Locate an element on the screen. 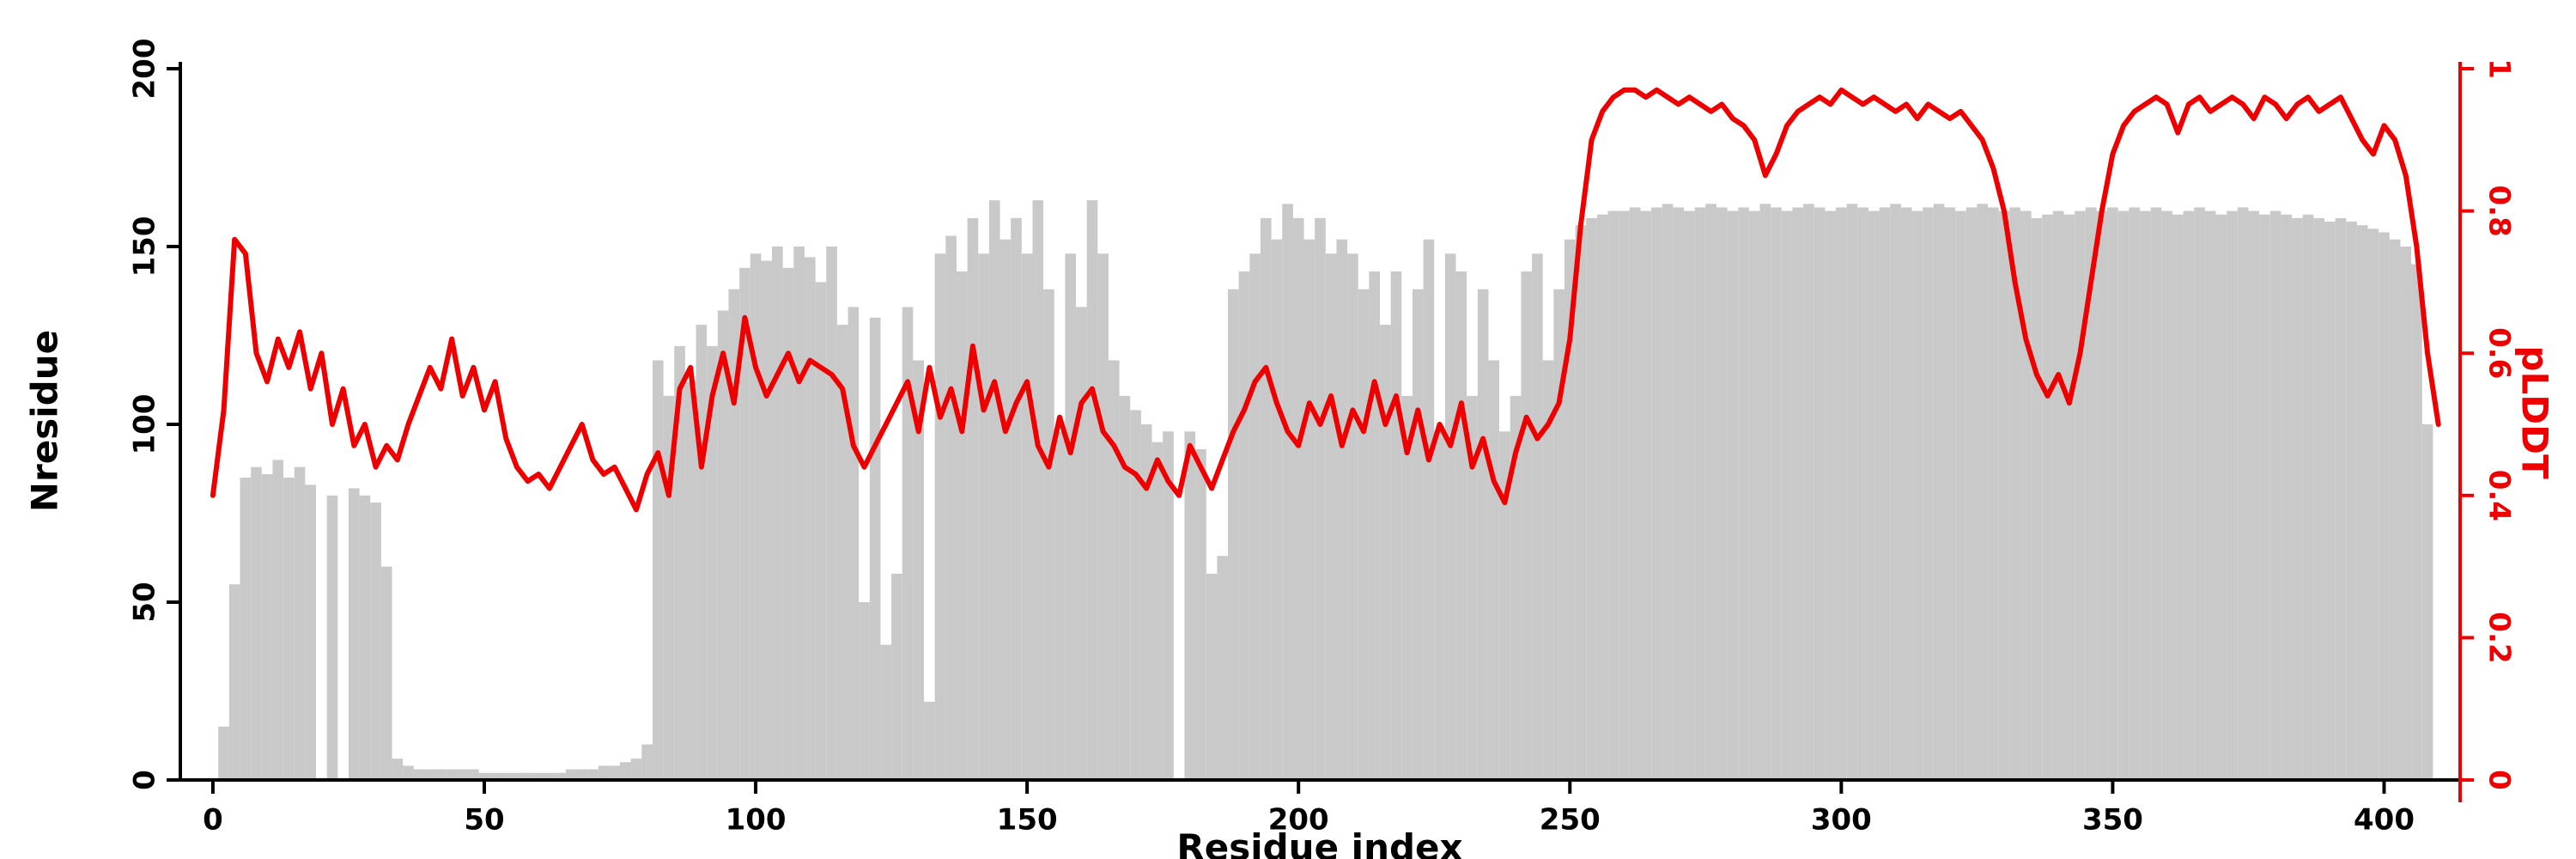 The height and width of the screenshot is (859, 2576). x-axis-title: Residue index is located at coordinates (1319, 842).